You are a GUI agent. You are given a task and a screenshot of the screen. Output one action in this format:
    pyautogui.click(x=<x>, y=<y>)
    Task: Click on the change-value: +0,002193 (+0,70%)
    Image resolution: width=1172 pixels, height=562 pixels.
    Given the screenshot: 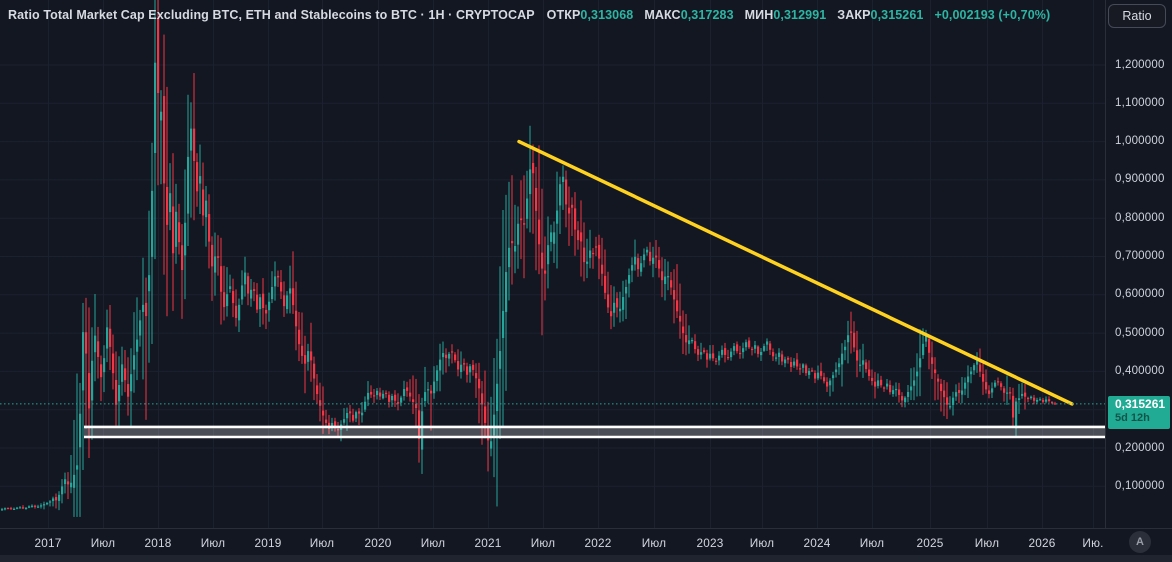 What is the action you would take?
    pyautogui.click(x=992, y=15)
    